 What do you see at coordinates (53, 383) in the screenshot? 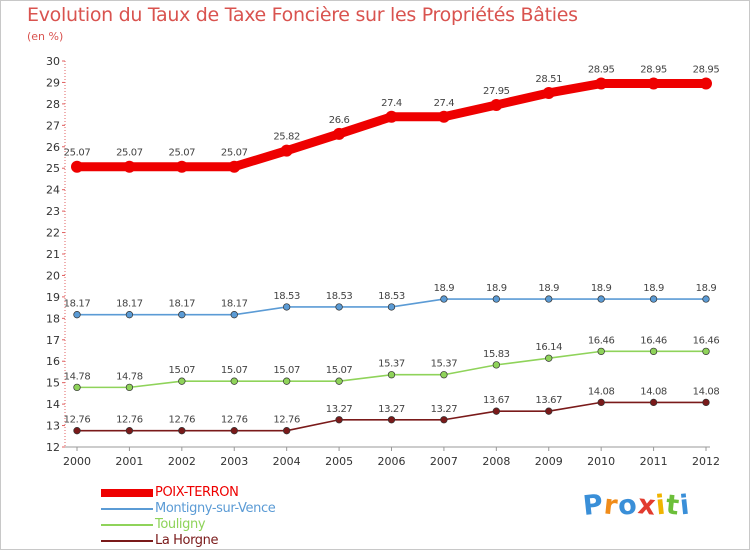
I see `y-tick-label: 15` at bounding box center [53, 383].